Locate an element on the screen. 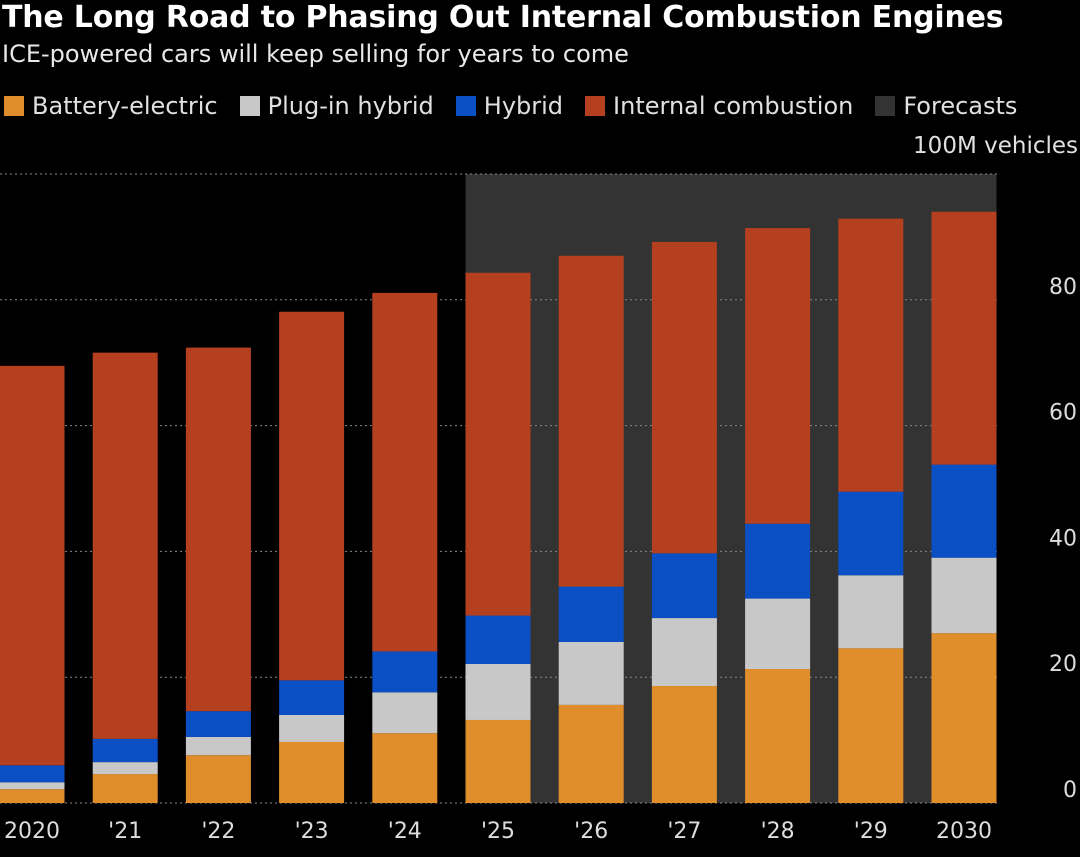 The width and height of the screenshot is (1080, 857). legend-item-internal-combustion: Internal combustion is located at coordinates (719, 106).